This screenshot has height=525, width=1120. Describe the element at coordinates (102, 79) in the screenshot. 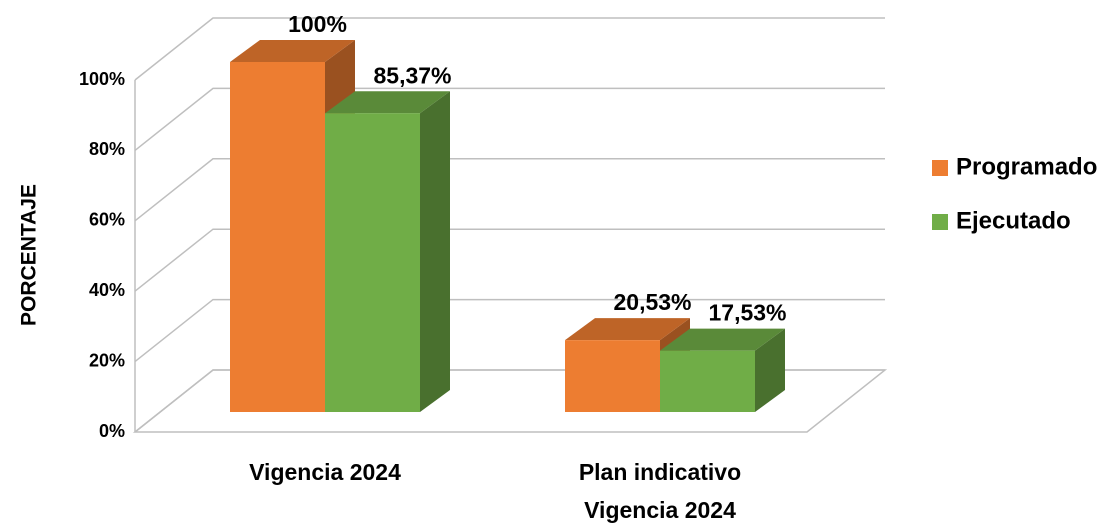

I see `y-tick-label: 100%` at that location.